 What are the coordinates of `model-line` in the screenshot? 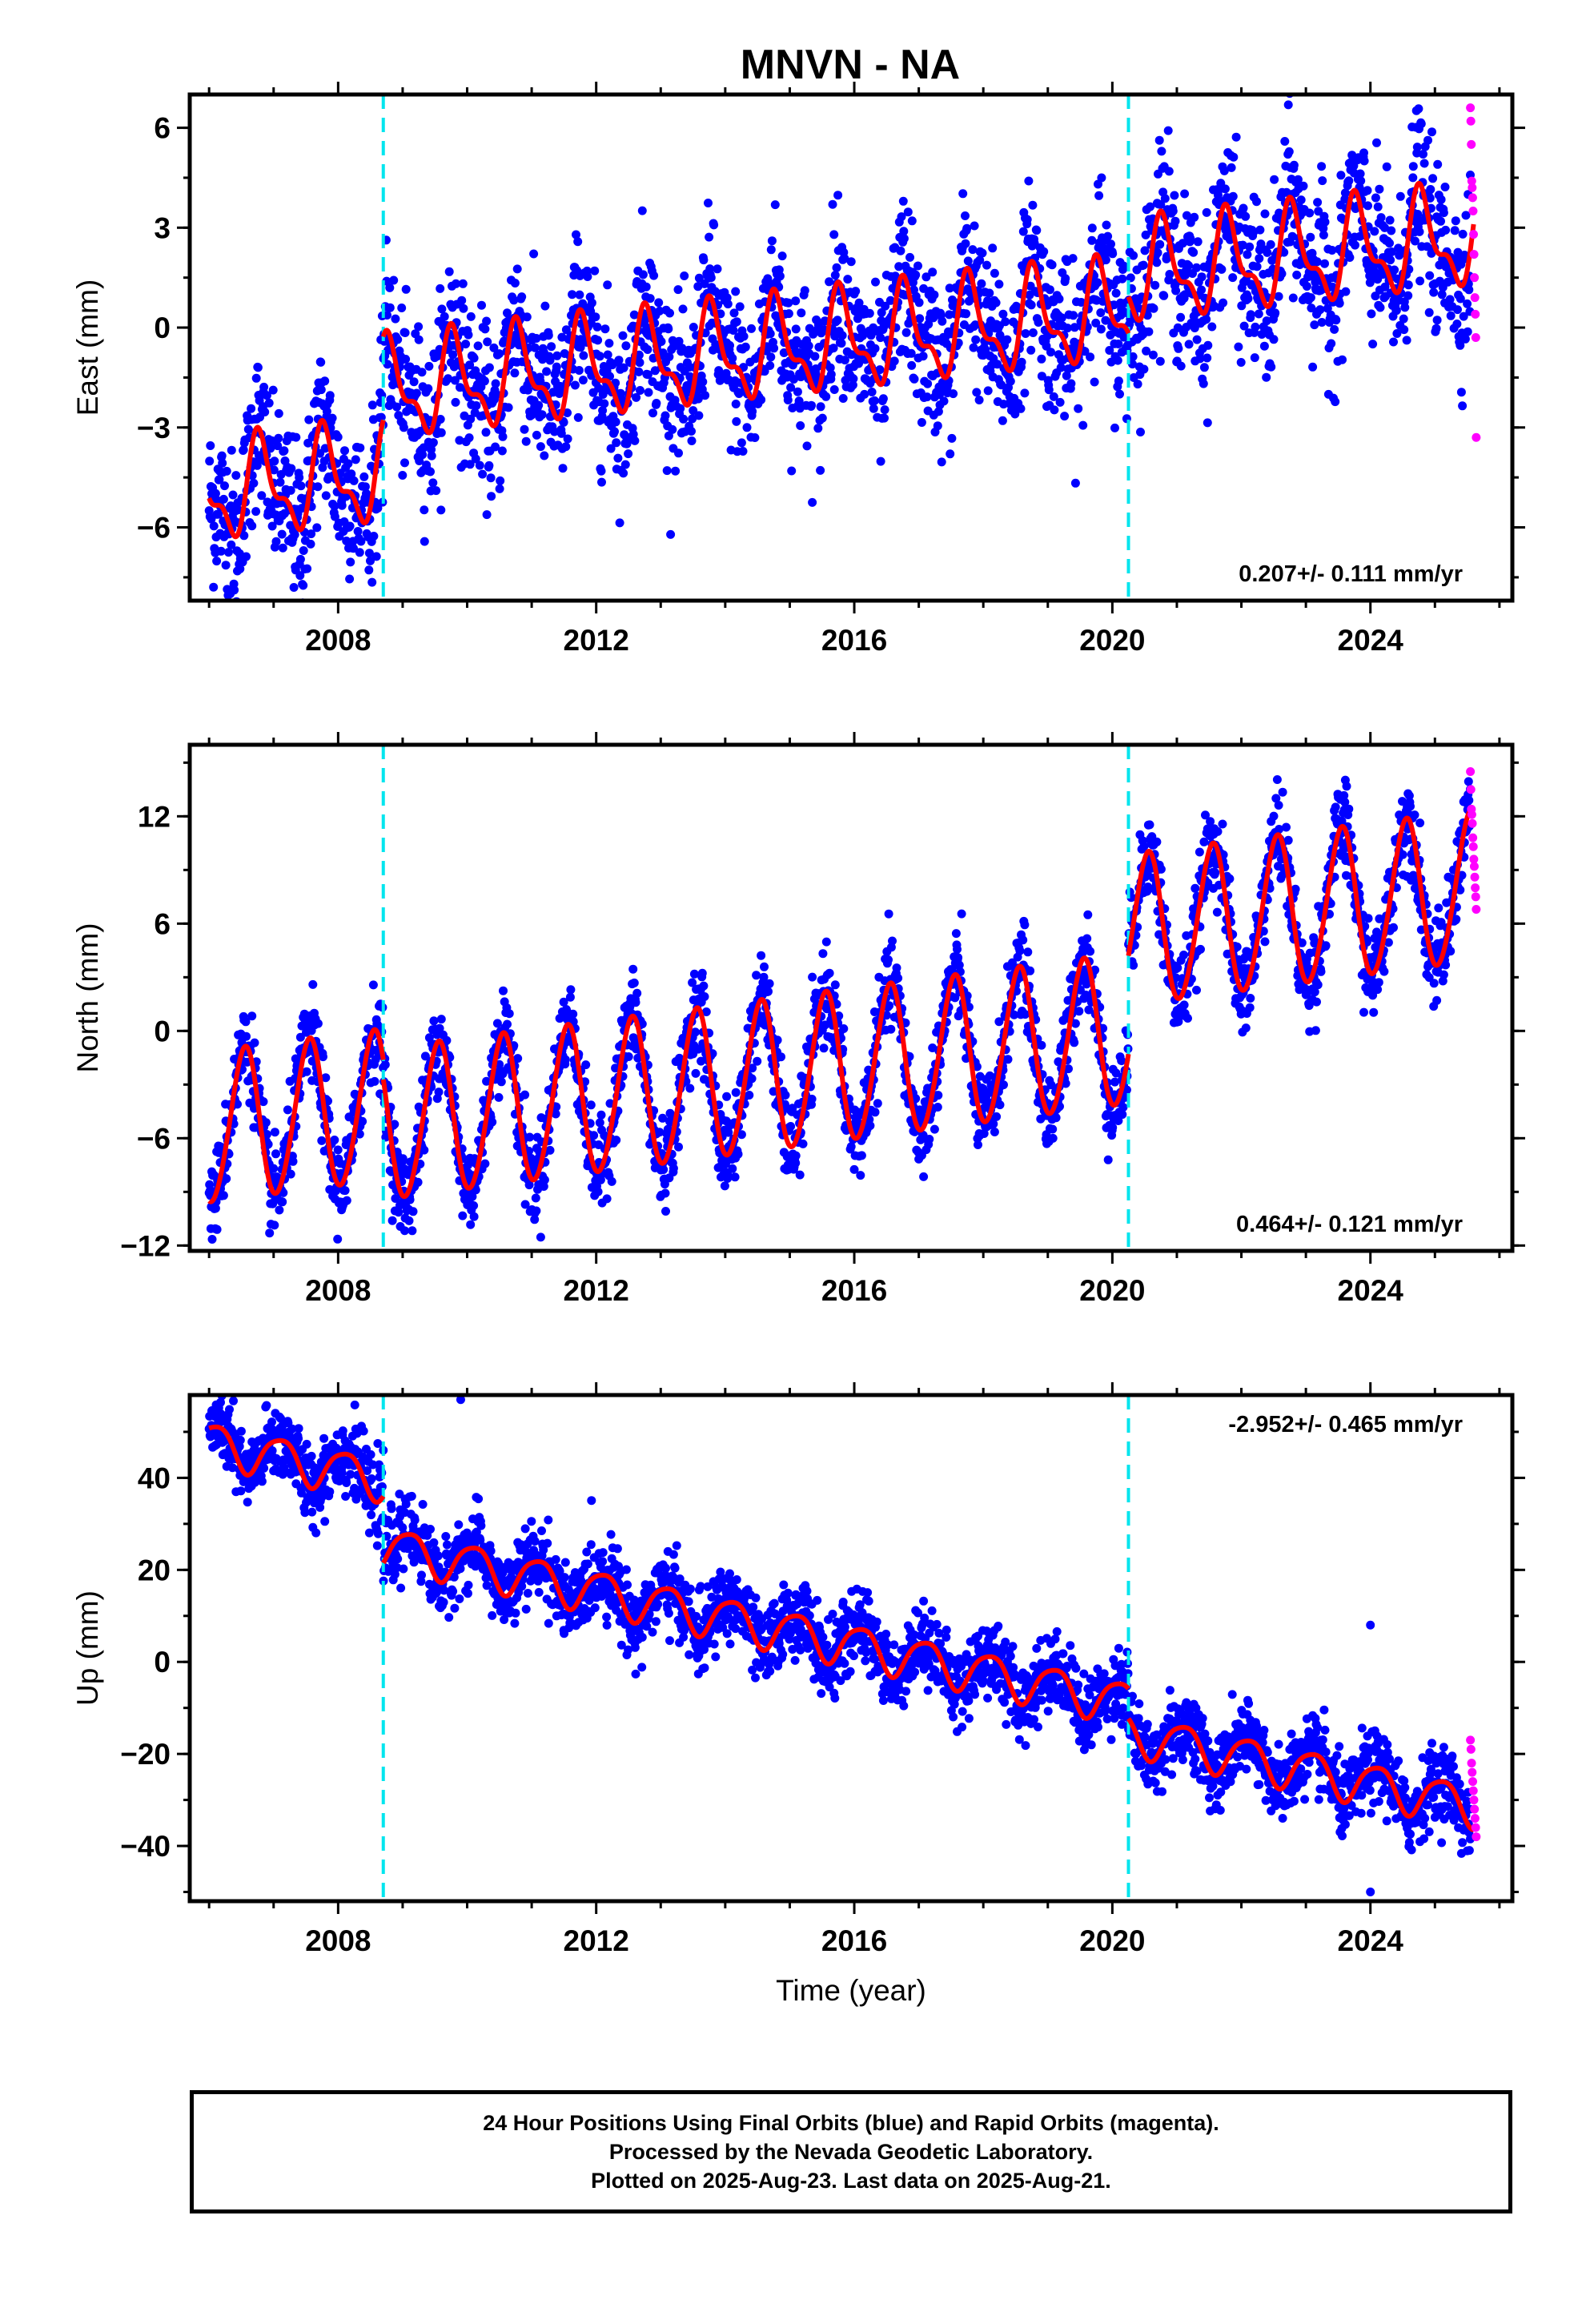 It's located at (842, 360).